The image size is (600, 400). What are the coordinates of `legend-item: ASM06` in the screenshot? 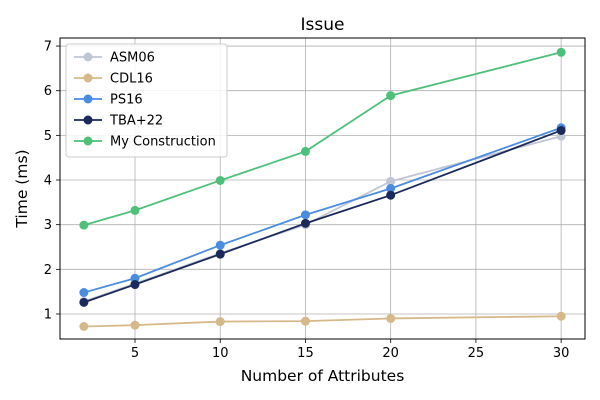 It's located at (114, 58).